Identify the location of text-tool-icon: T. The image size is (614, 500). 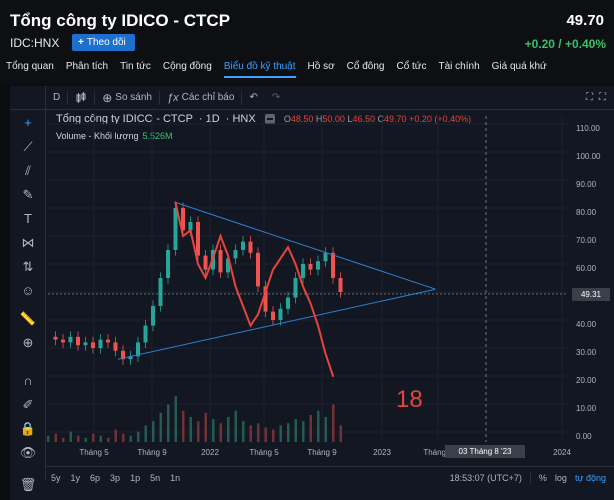
(28, 218).